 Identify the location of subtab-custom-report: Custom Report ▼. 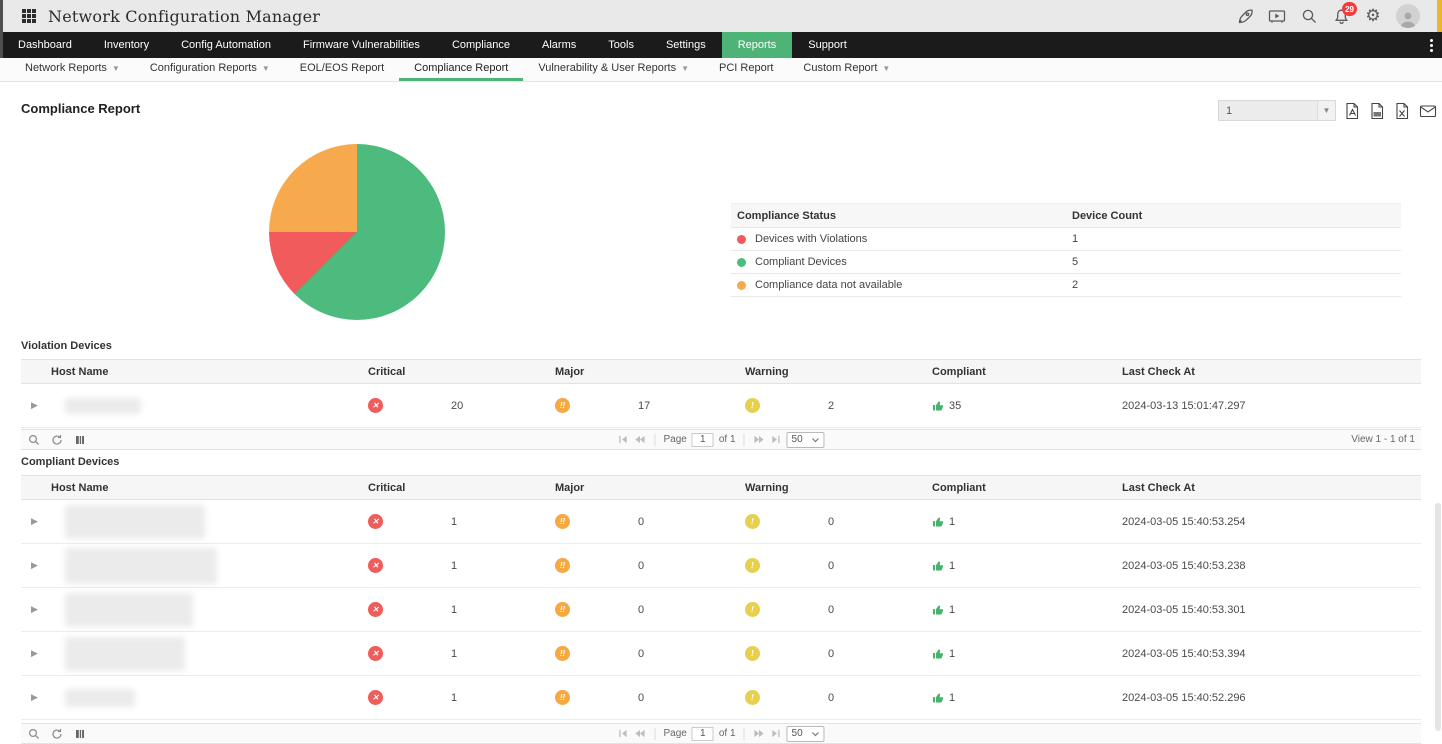
(847, 68).